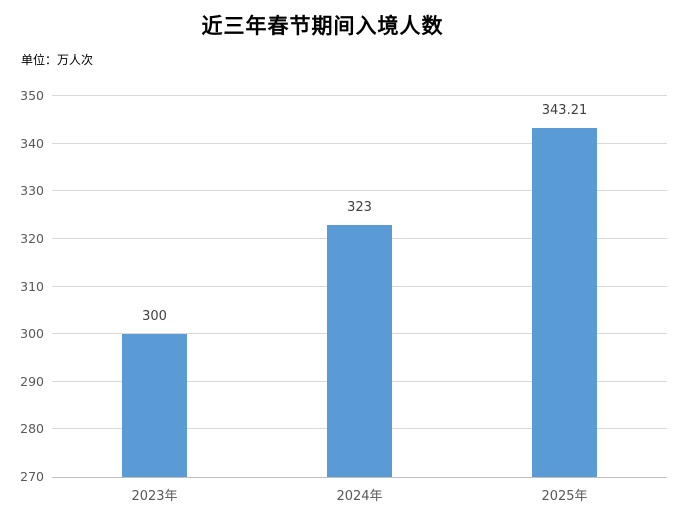 The image size is (688, 515). I want to click on y-tick-label: 350, so click(32, 95).